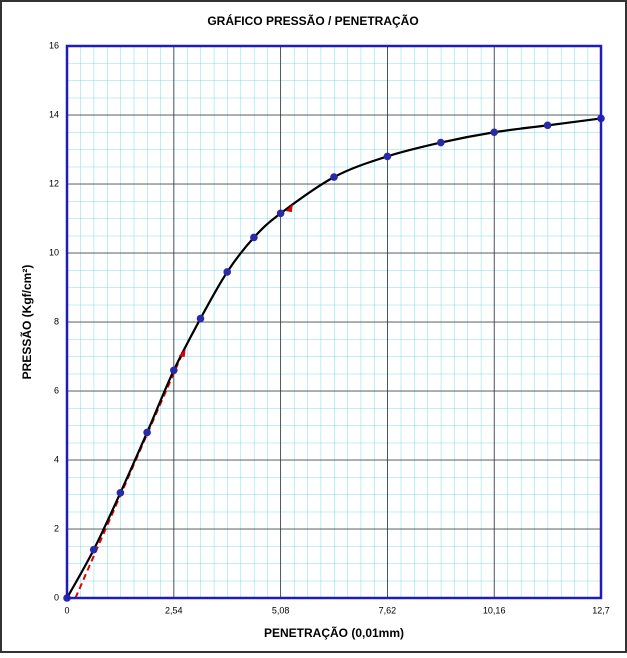 The image size is (627, 658). I want to click on y-tick-label: 4, so click(56, 459).